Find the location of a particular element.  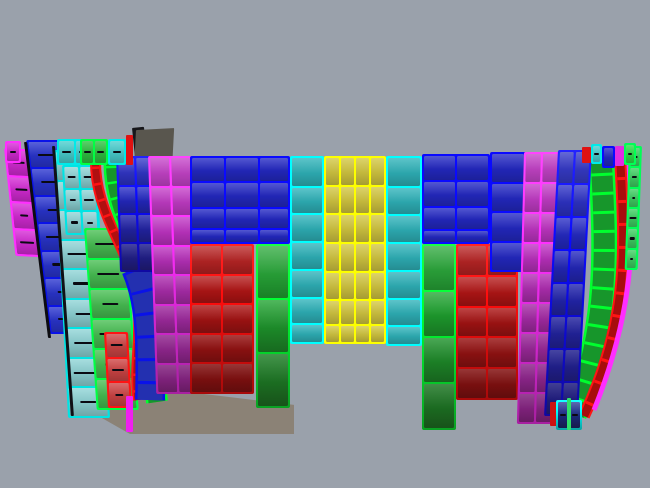

band-right-green-band is located at coordinates (589, 286).